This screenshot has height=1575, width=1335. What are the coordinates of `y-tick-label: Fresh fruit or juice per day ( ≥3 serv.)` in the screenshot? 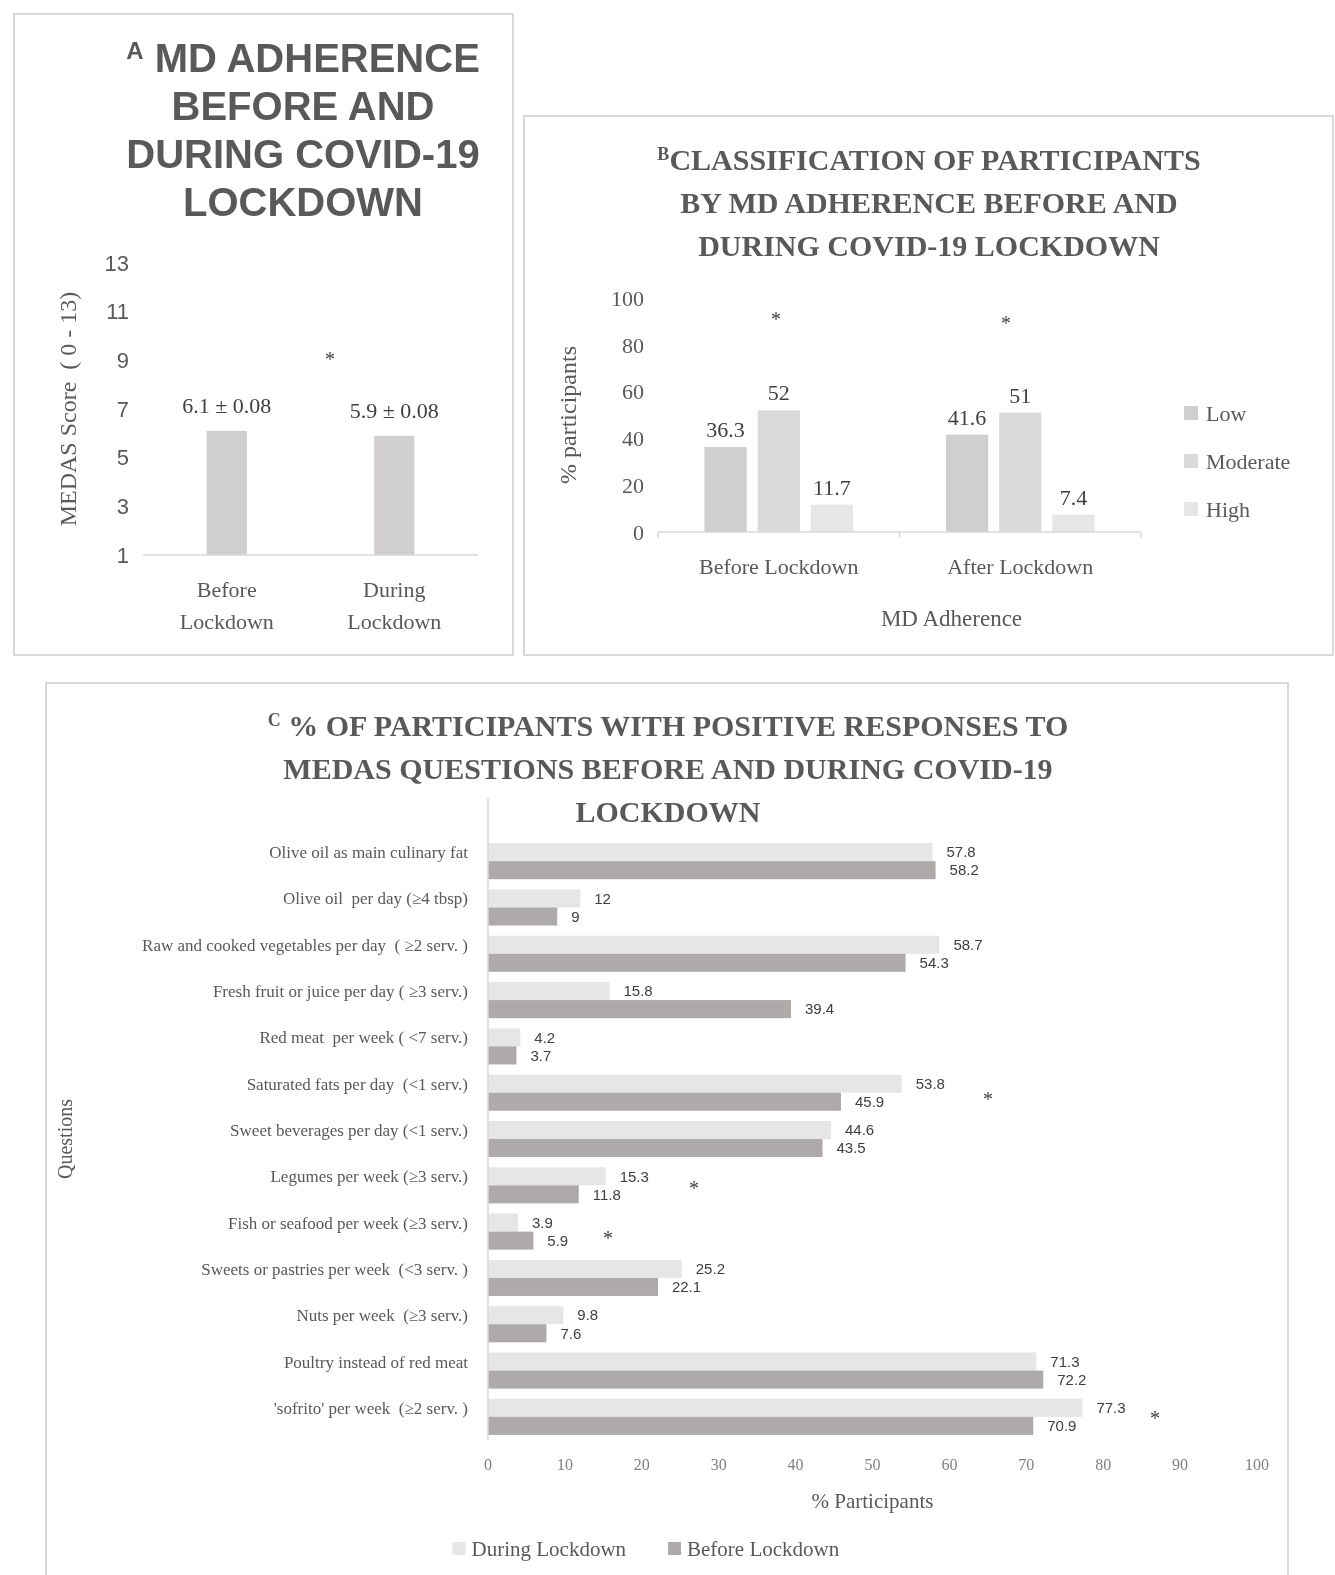 It's located at (340, 992).